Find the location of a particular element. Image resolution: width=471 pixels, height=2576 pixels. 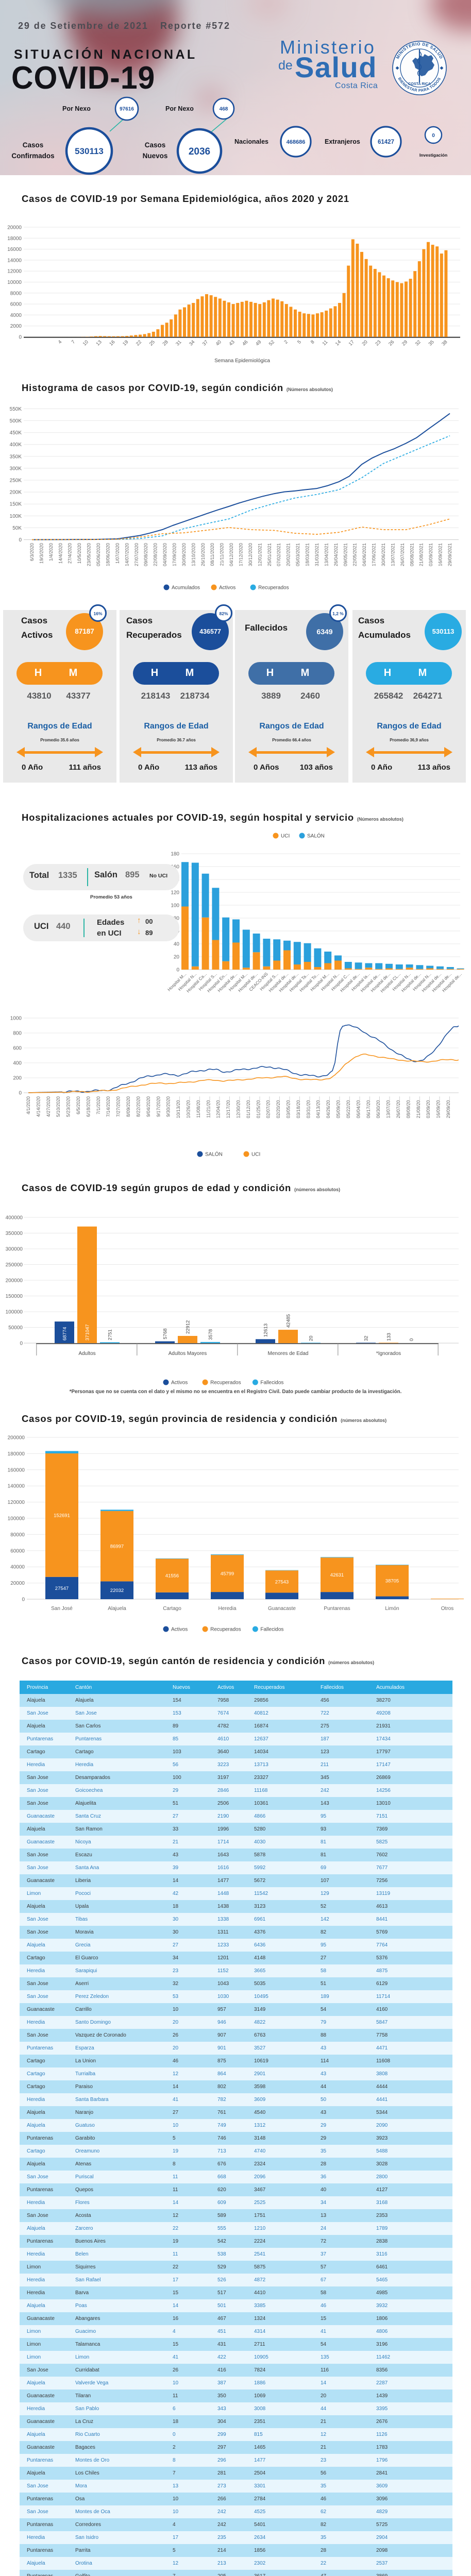

svg-text: 9/04/2020 is located at coordinates (148, 1106).